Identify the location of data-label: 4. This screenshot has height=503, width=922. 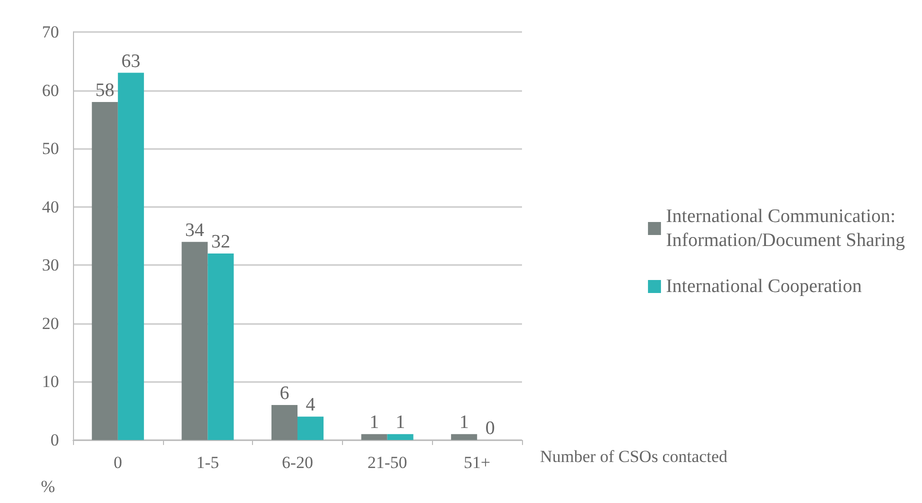
(311, 405).